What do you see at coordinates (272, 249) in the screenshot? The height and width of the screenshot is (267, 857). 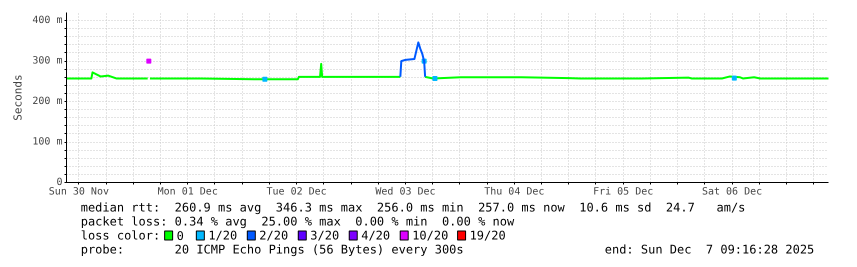 I see `text: probe: 20 ICMP Echo Pings (56 Bytes) every 300s` at bounding box center [272, 249].